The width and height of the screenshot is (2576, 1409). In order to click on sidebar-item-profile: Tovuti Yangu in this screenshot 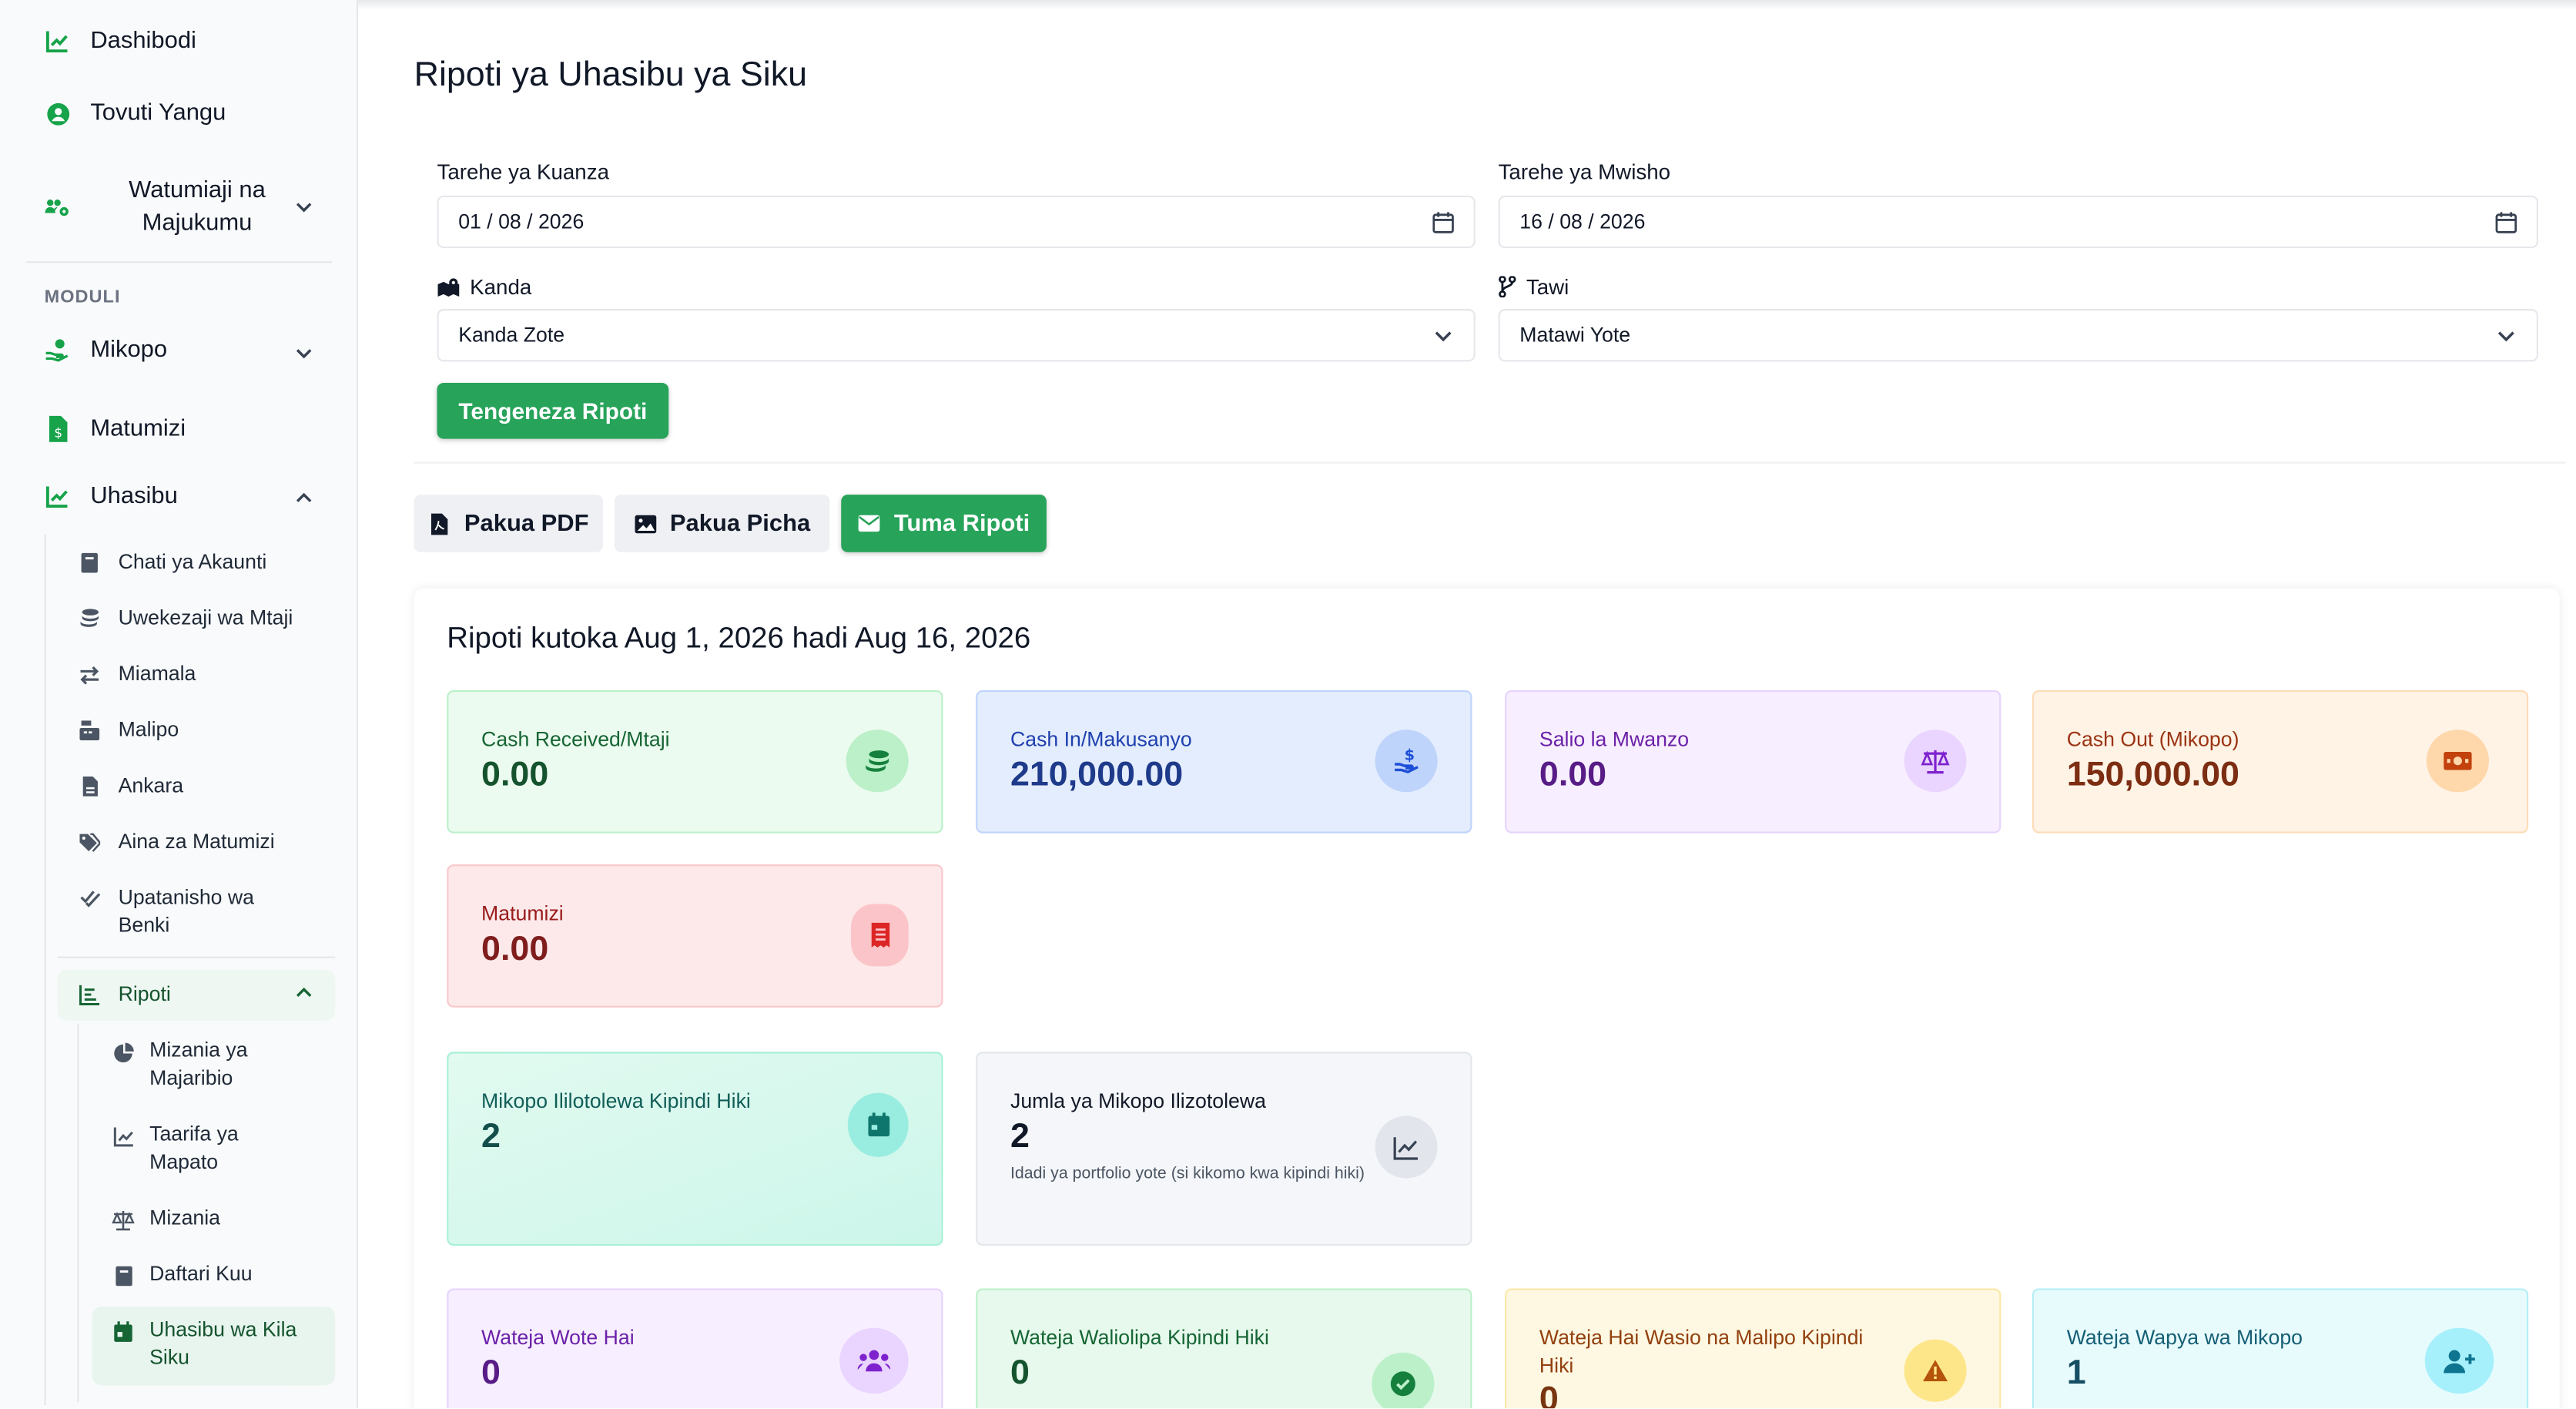, I will do `click(135, 113)`.